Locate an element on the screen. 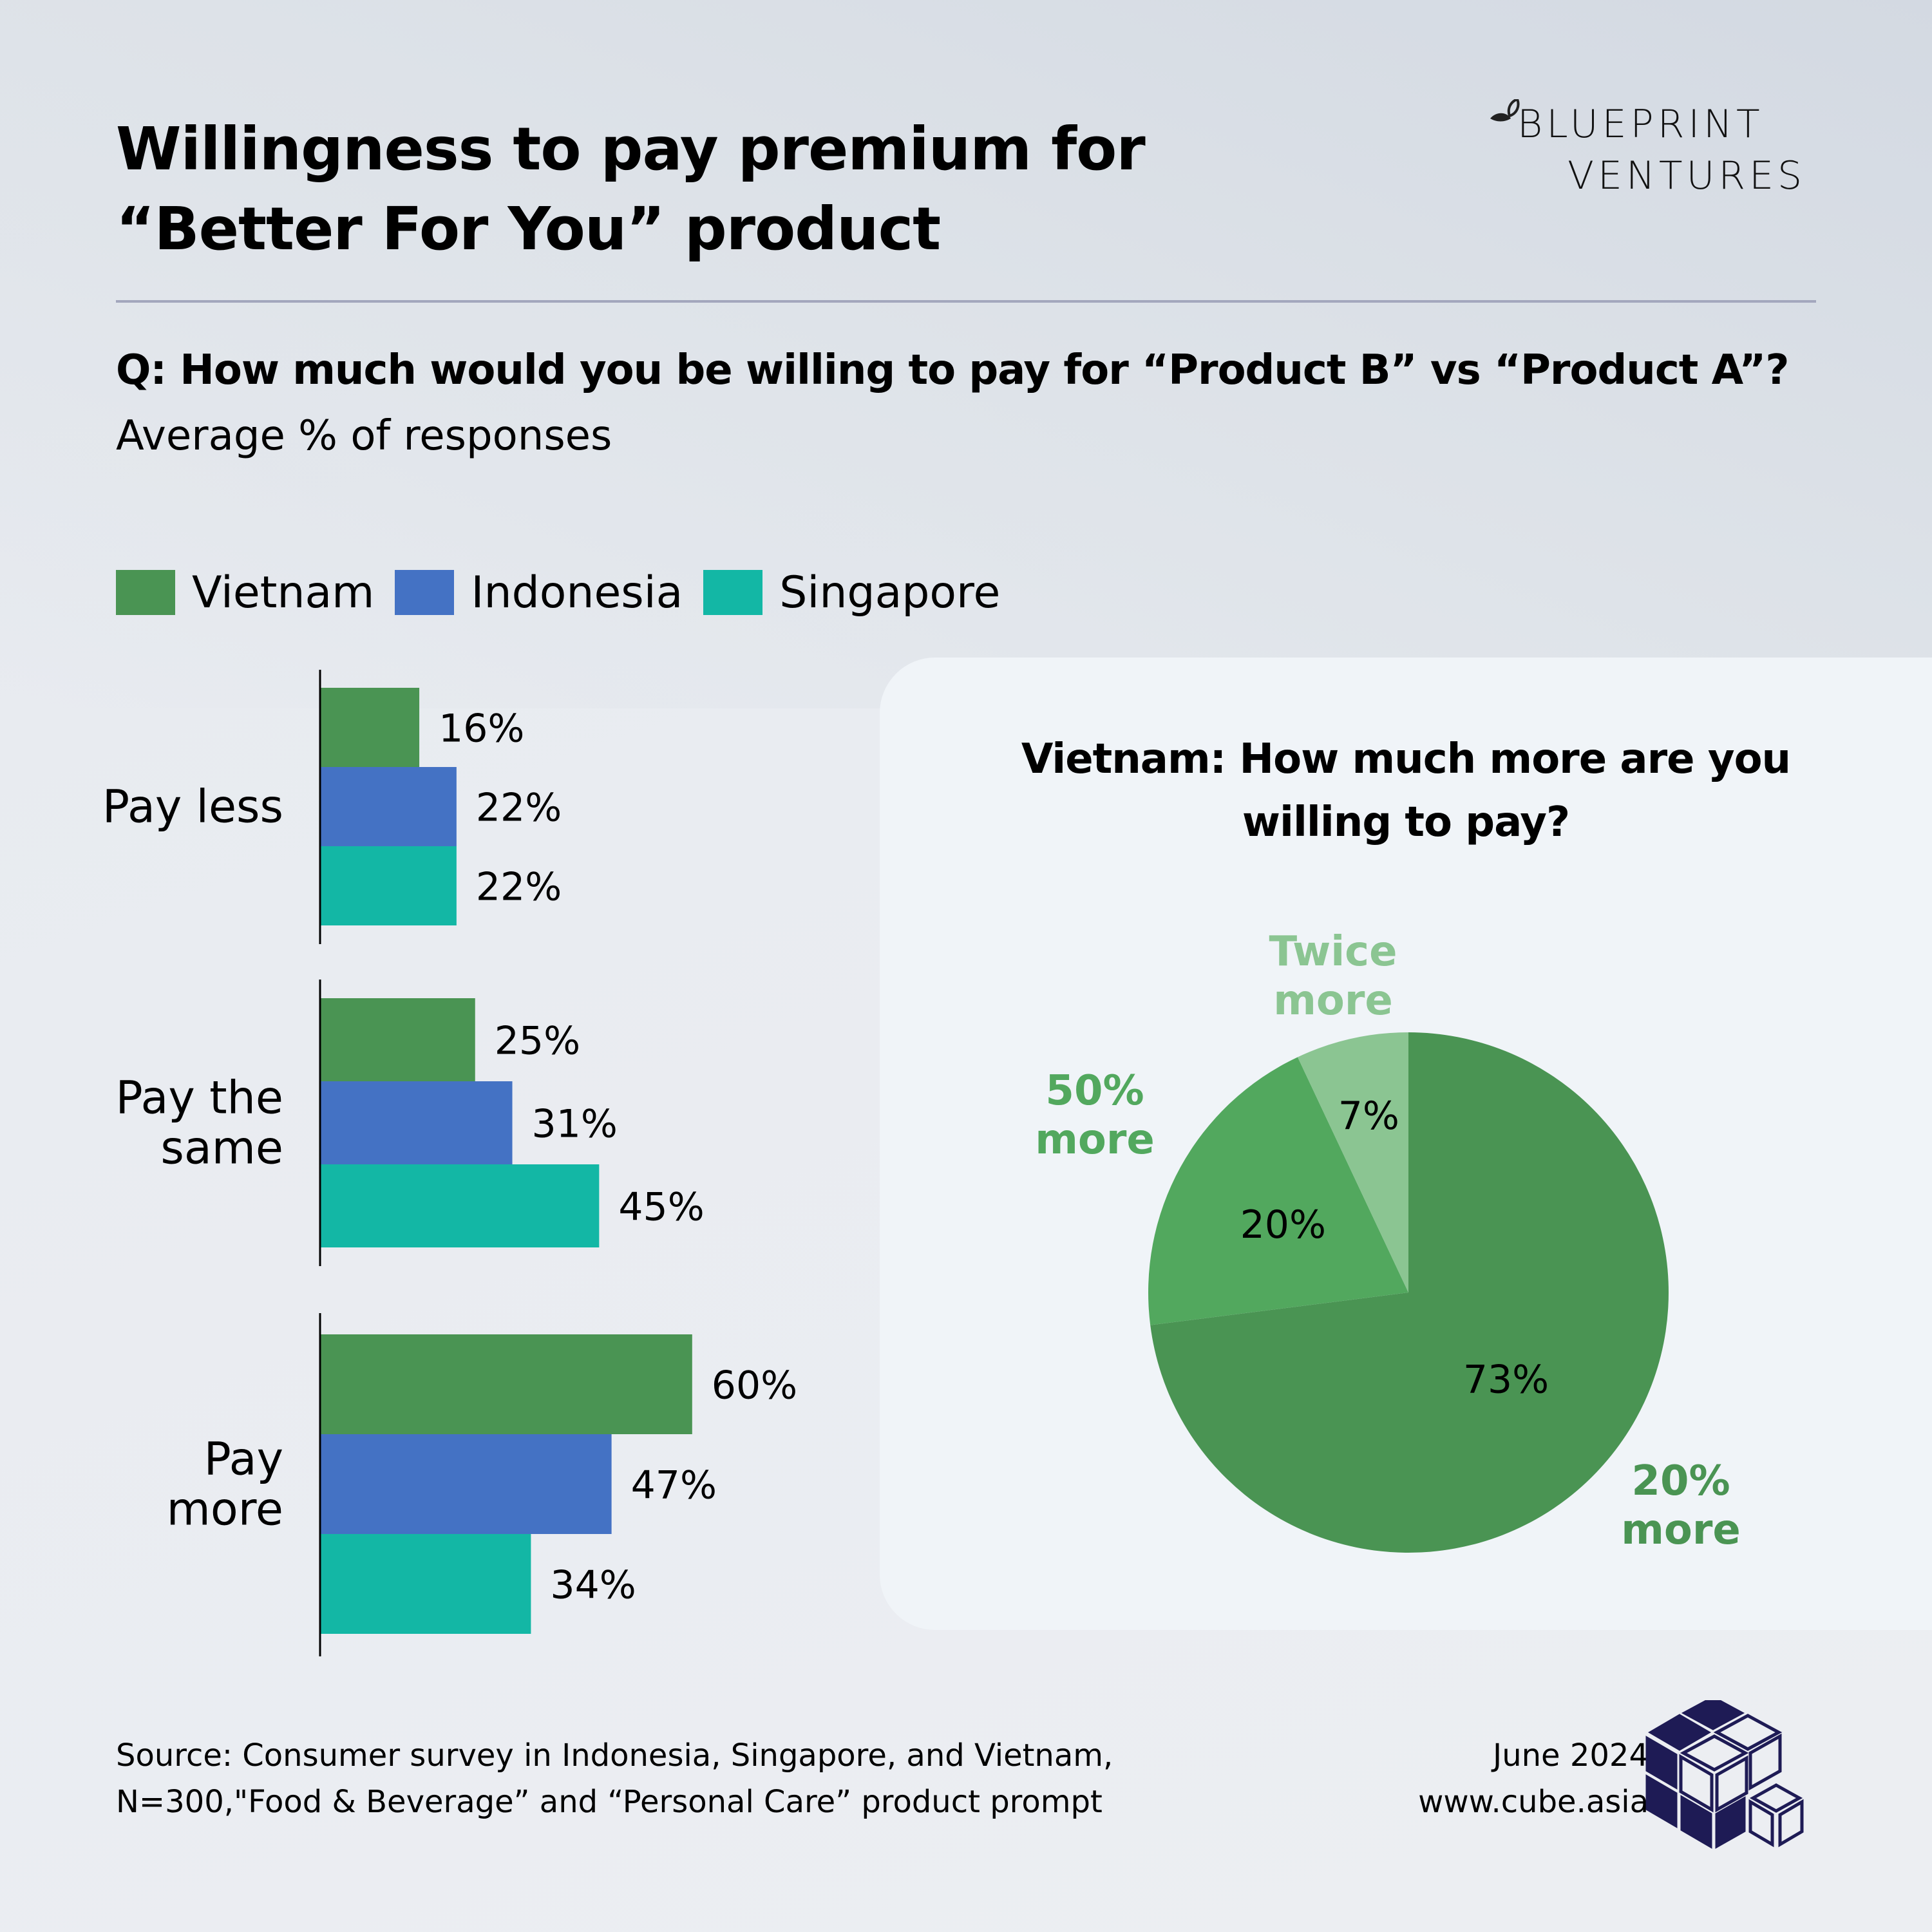  bar-value-label: 16% is located at coordinates (481, 729).